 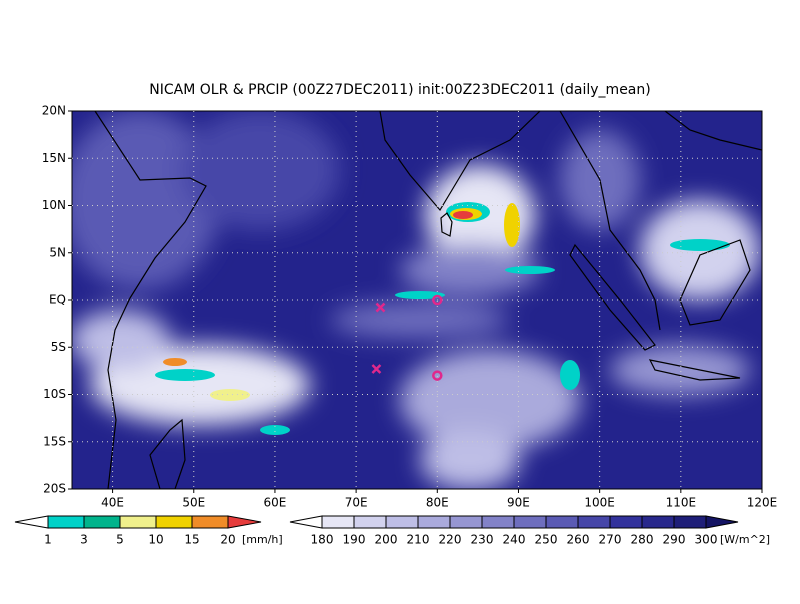 What do you see at coordinates (112, 503) in the screenshot?
I see `x-tick-label: 40E` at bounding box center [112, 503].